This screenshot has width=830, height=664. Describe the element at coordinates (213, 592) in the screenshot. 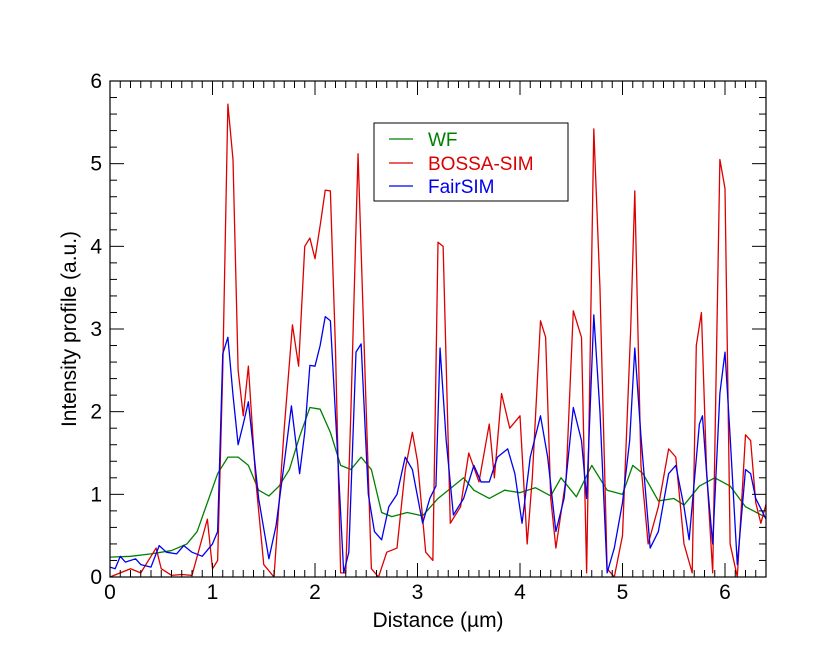

I see `x-tick-label: 1` at that location.